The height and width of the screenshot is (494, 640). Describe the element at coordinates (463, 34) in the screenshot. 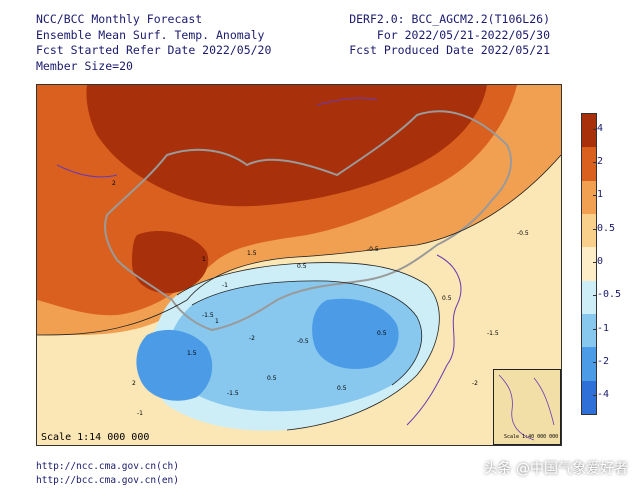

I see `forecast-period: For 2022/05/21-2022/05/30` at that location.